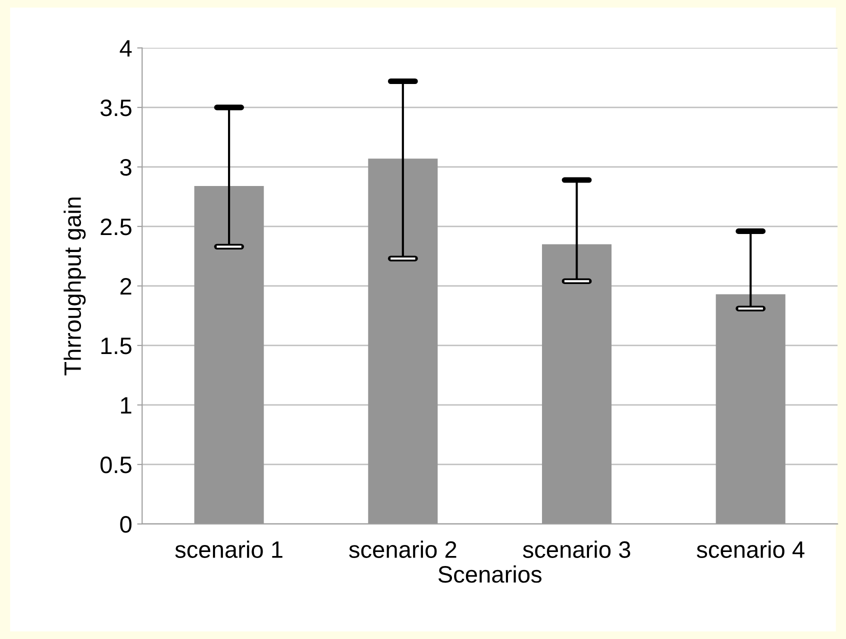  What do you see at coordinates (126, 524) in the screenshot?
I see `y-tick-label: 0` at bounding box center [126, 524].